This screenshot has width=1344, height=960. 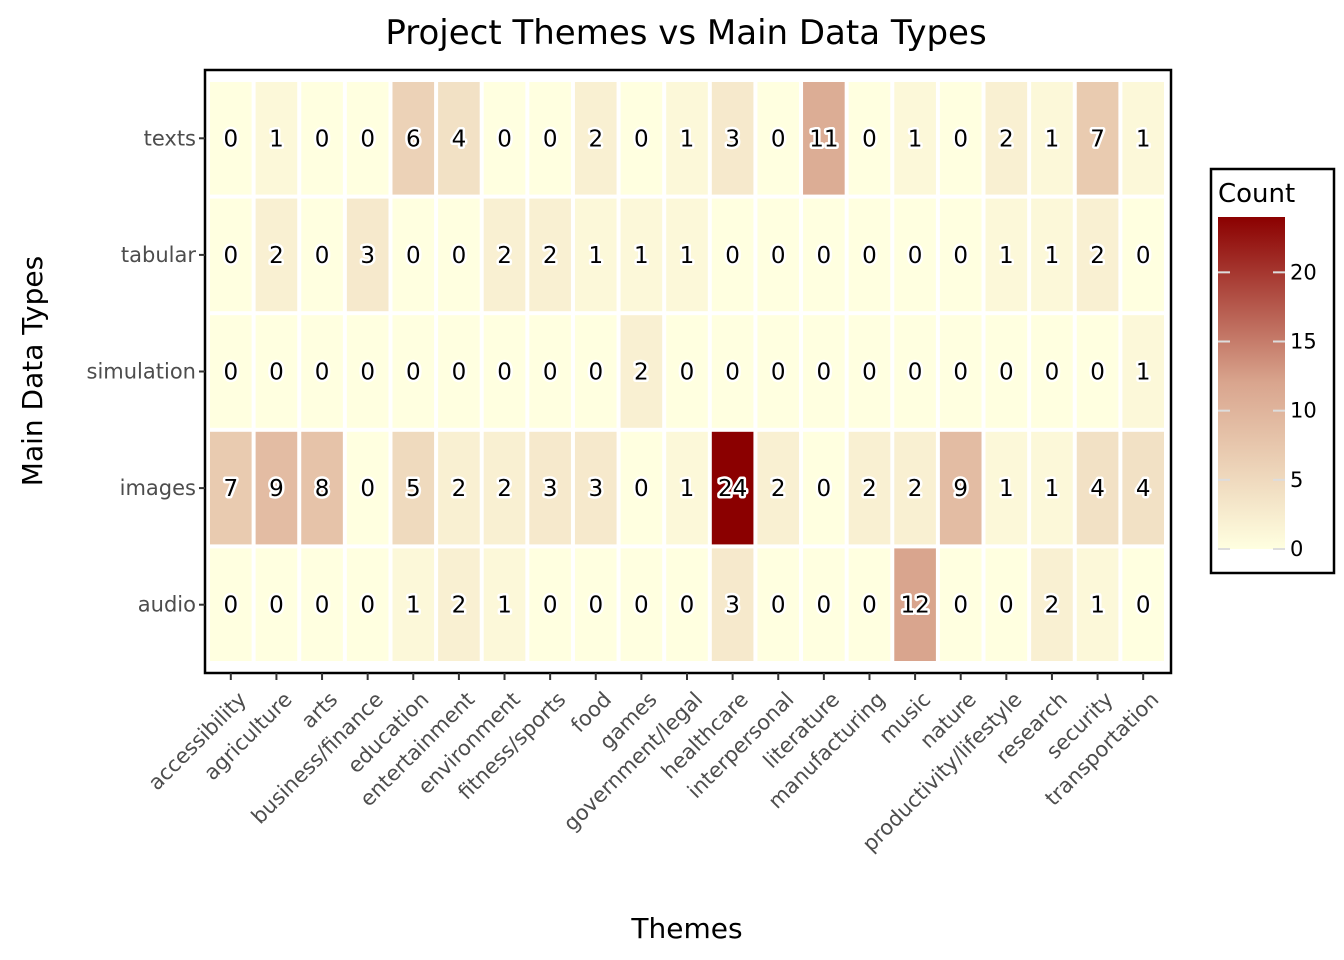 I want to click on cell-value-label: 9, so click(x=276, y=489).